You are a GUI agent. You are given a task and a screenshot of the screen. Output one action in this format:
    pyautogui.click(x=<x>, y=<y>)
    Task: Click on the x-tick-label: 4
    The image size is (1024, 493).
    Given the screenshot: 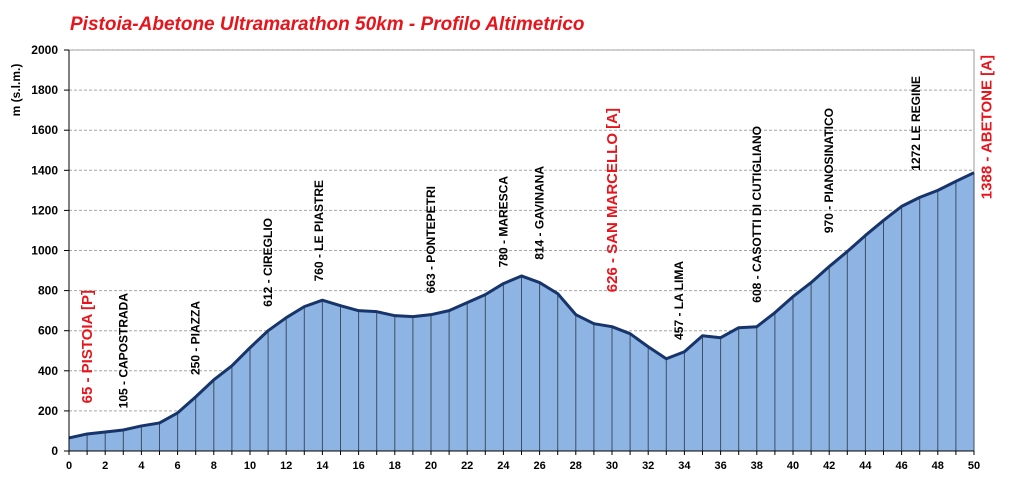 What is the action you would take?
    pyautogui.click(x=141, y=466)
    